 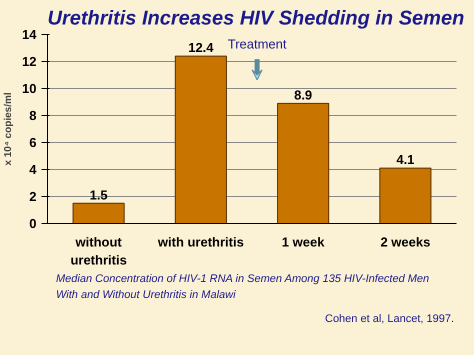 What do you see at coordinates (257, 44) in the screenshot?
I see `annotation: Treatment` at bounding box center [257, 44].